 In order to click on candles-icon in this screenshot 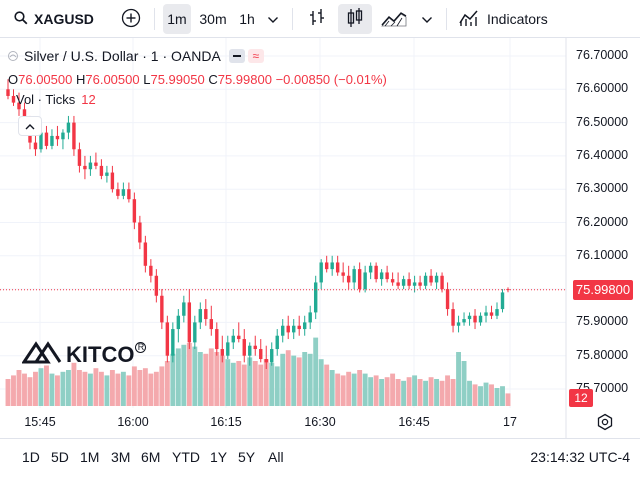, I will do `click(355, 19)`.